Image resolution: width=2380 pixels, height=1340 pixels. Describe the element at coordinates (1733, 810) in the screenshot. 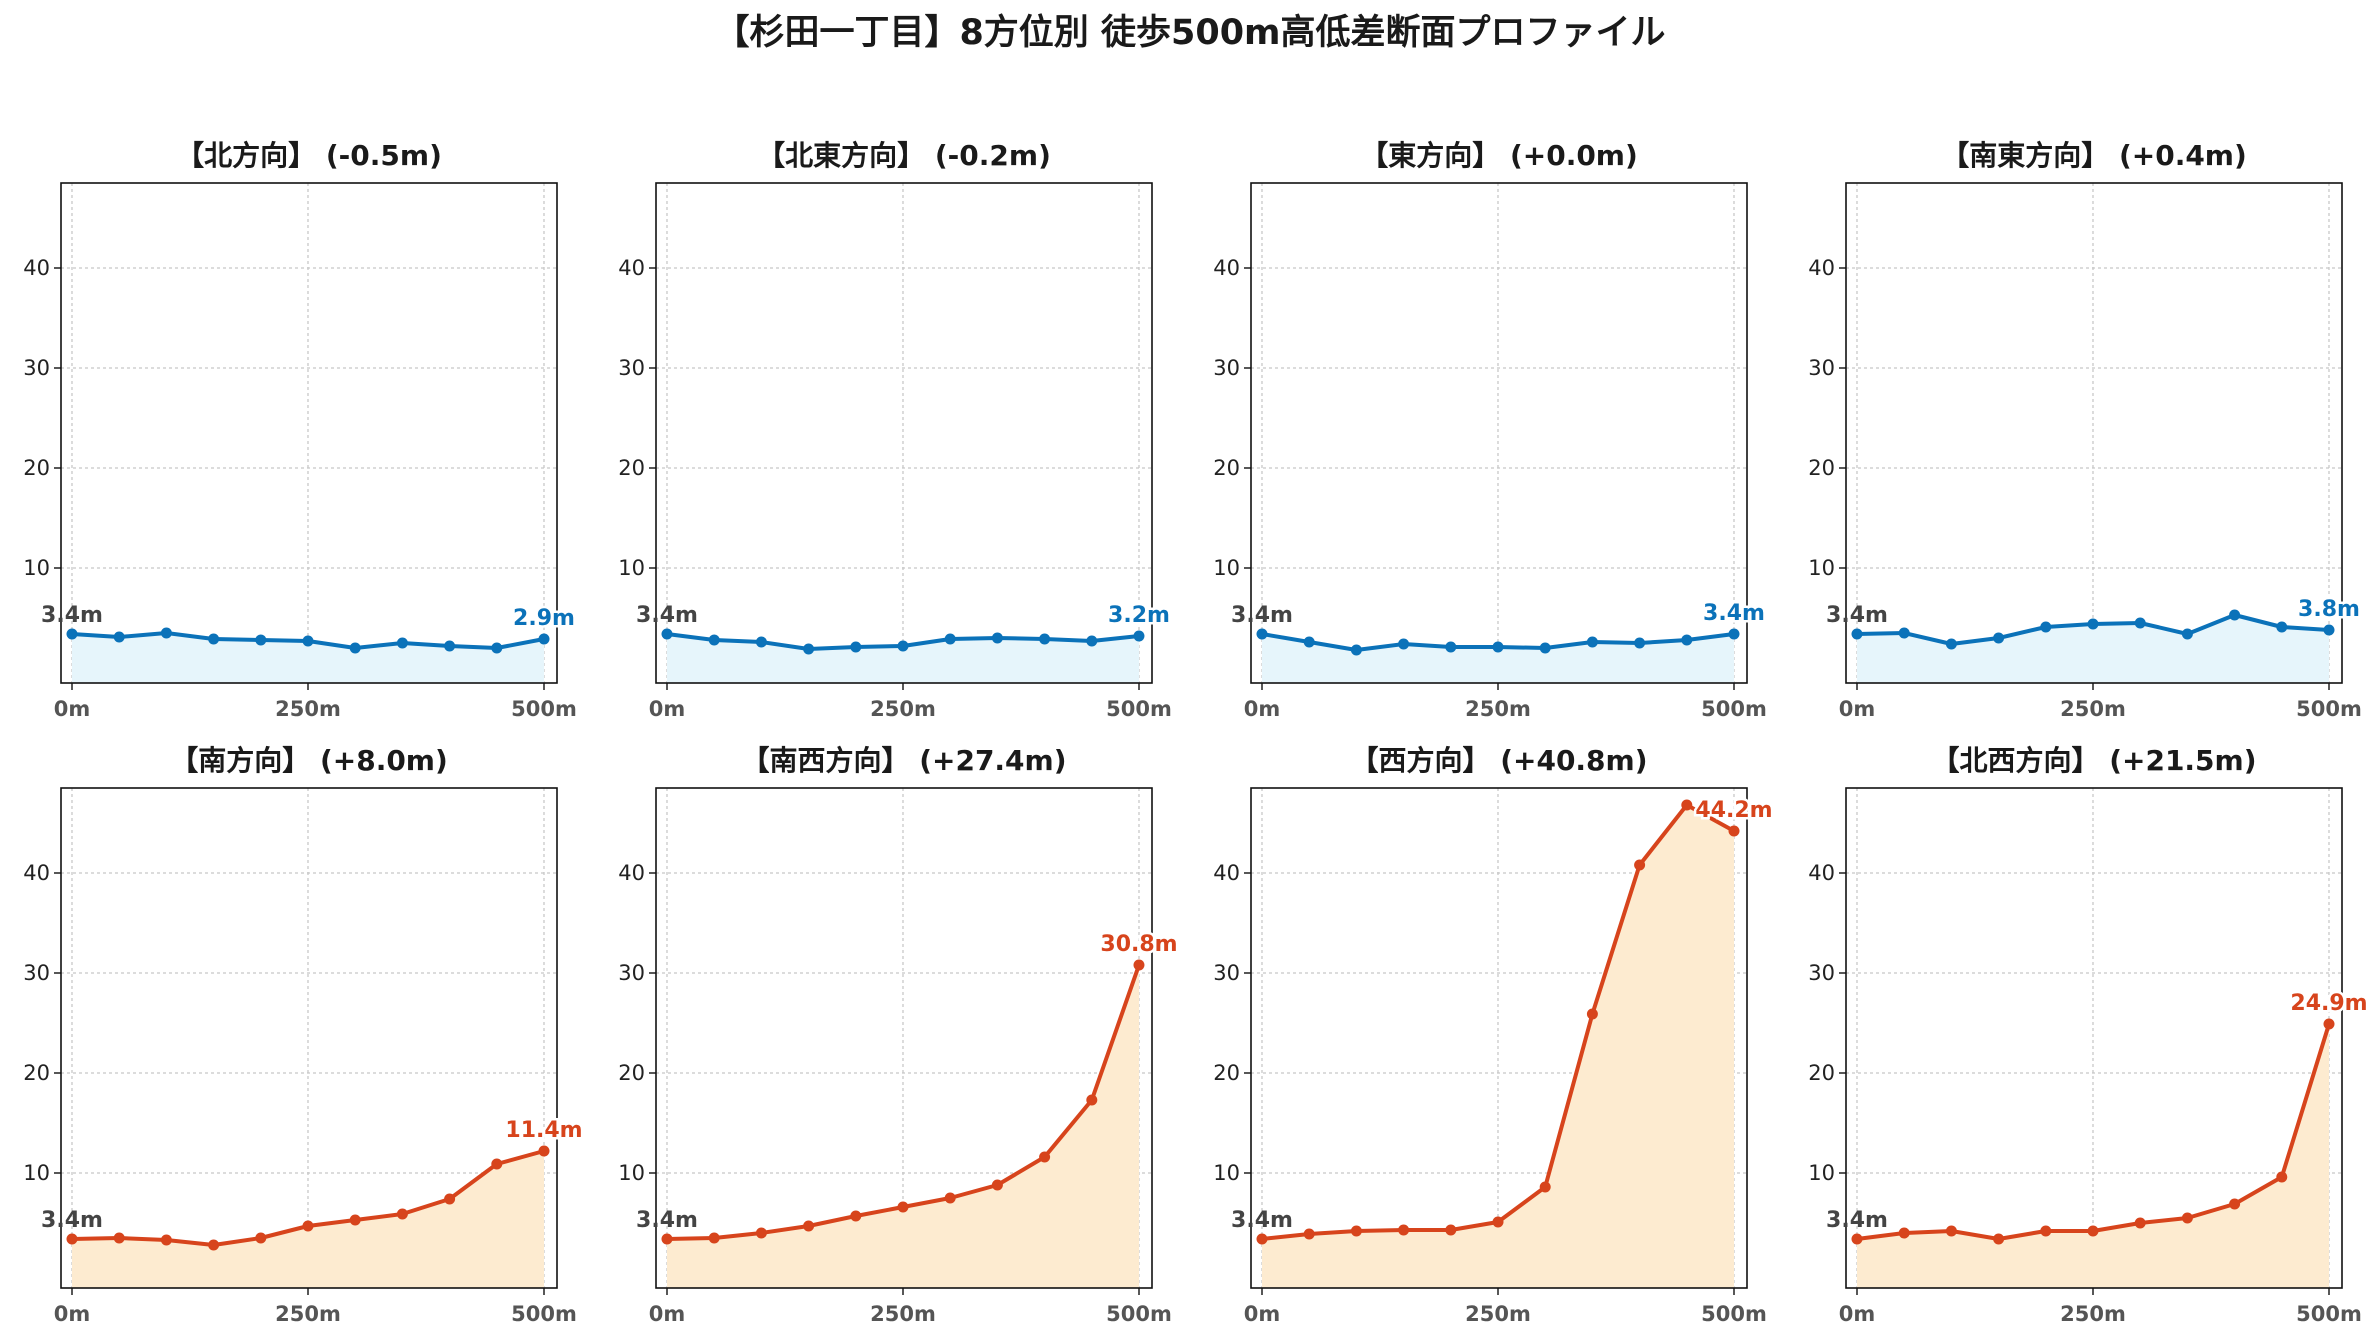

I see `end-elevation-label: 44.2m` at that location.